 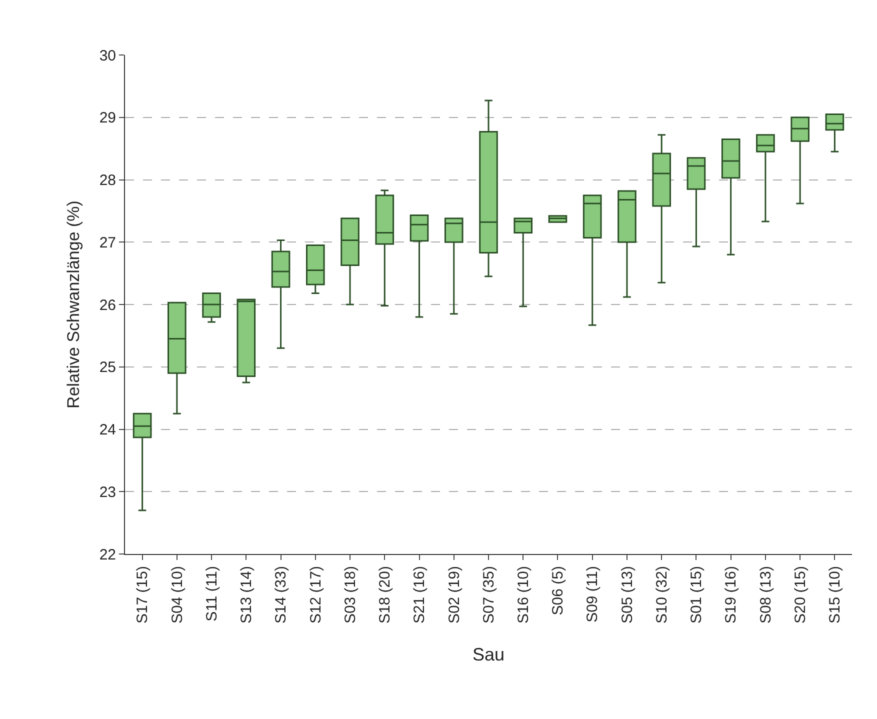 What do you see at coordinates (143, 595) in the screenshot?
I see `x-tick-label: S17 (15)` at bounding box center [143, 595].